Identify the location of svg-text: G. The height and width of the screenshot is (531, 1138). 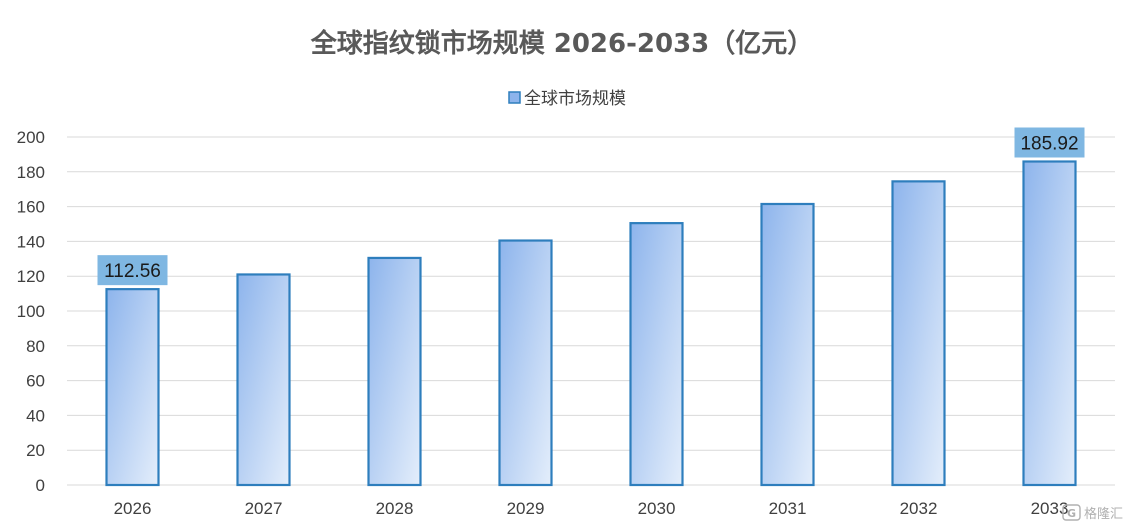
(1071, 513).